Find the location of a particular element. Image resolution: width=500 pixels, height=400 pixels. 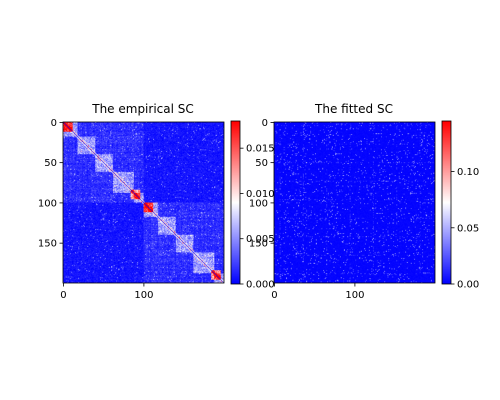

colorbar-tick-label: 0.05 is located at coordinates (468, 228).